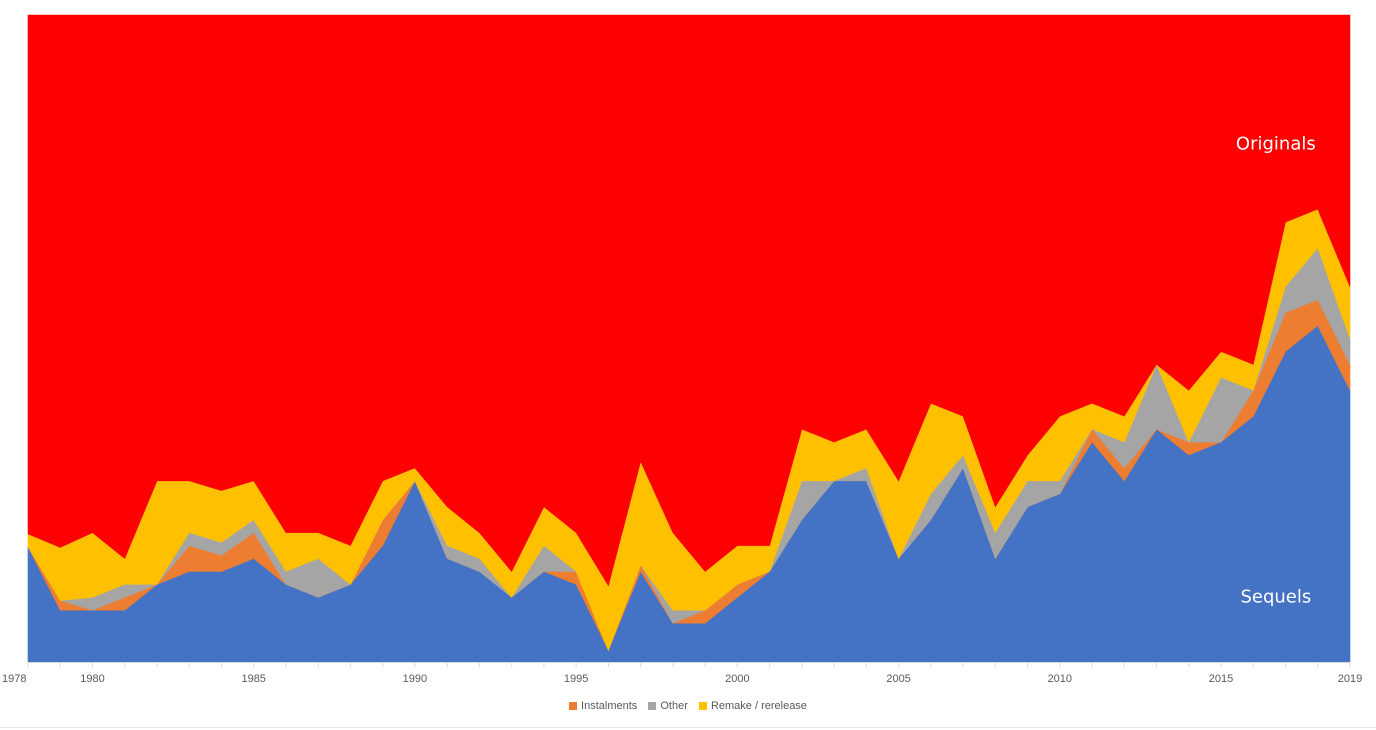 This screenshot has width=1376, height=730. Describe the element at coordinates (92, 679) in the screenshot. I see `x-tick-label: 1980` at that location.